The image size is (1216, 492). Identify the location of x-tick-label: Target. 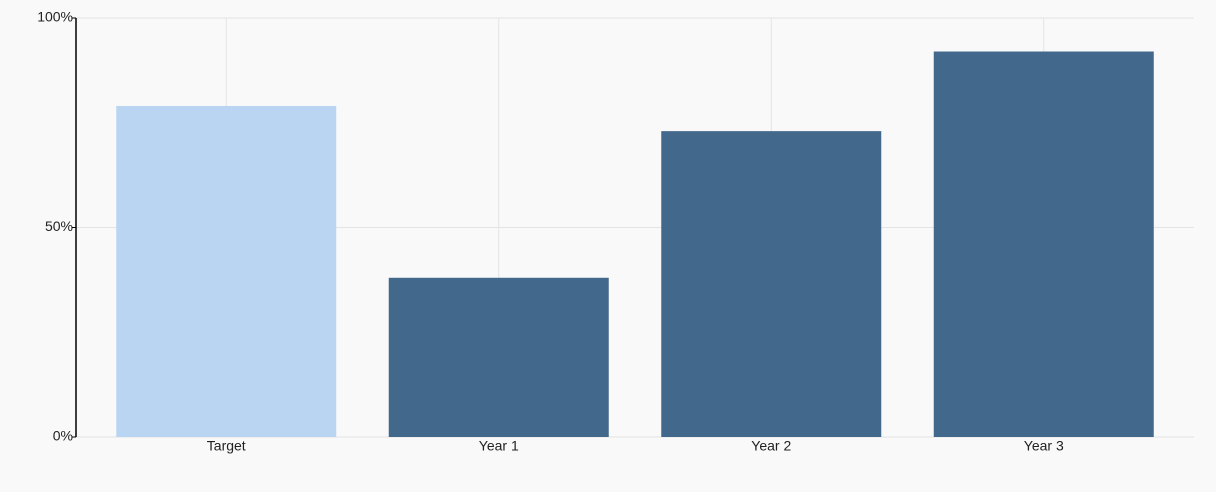
(226, 446).